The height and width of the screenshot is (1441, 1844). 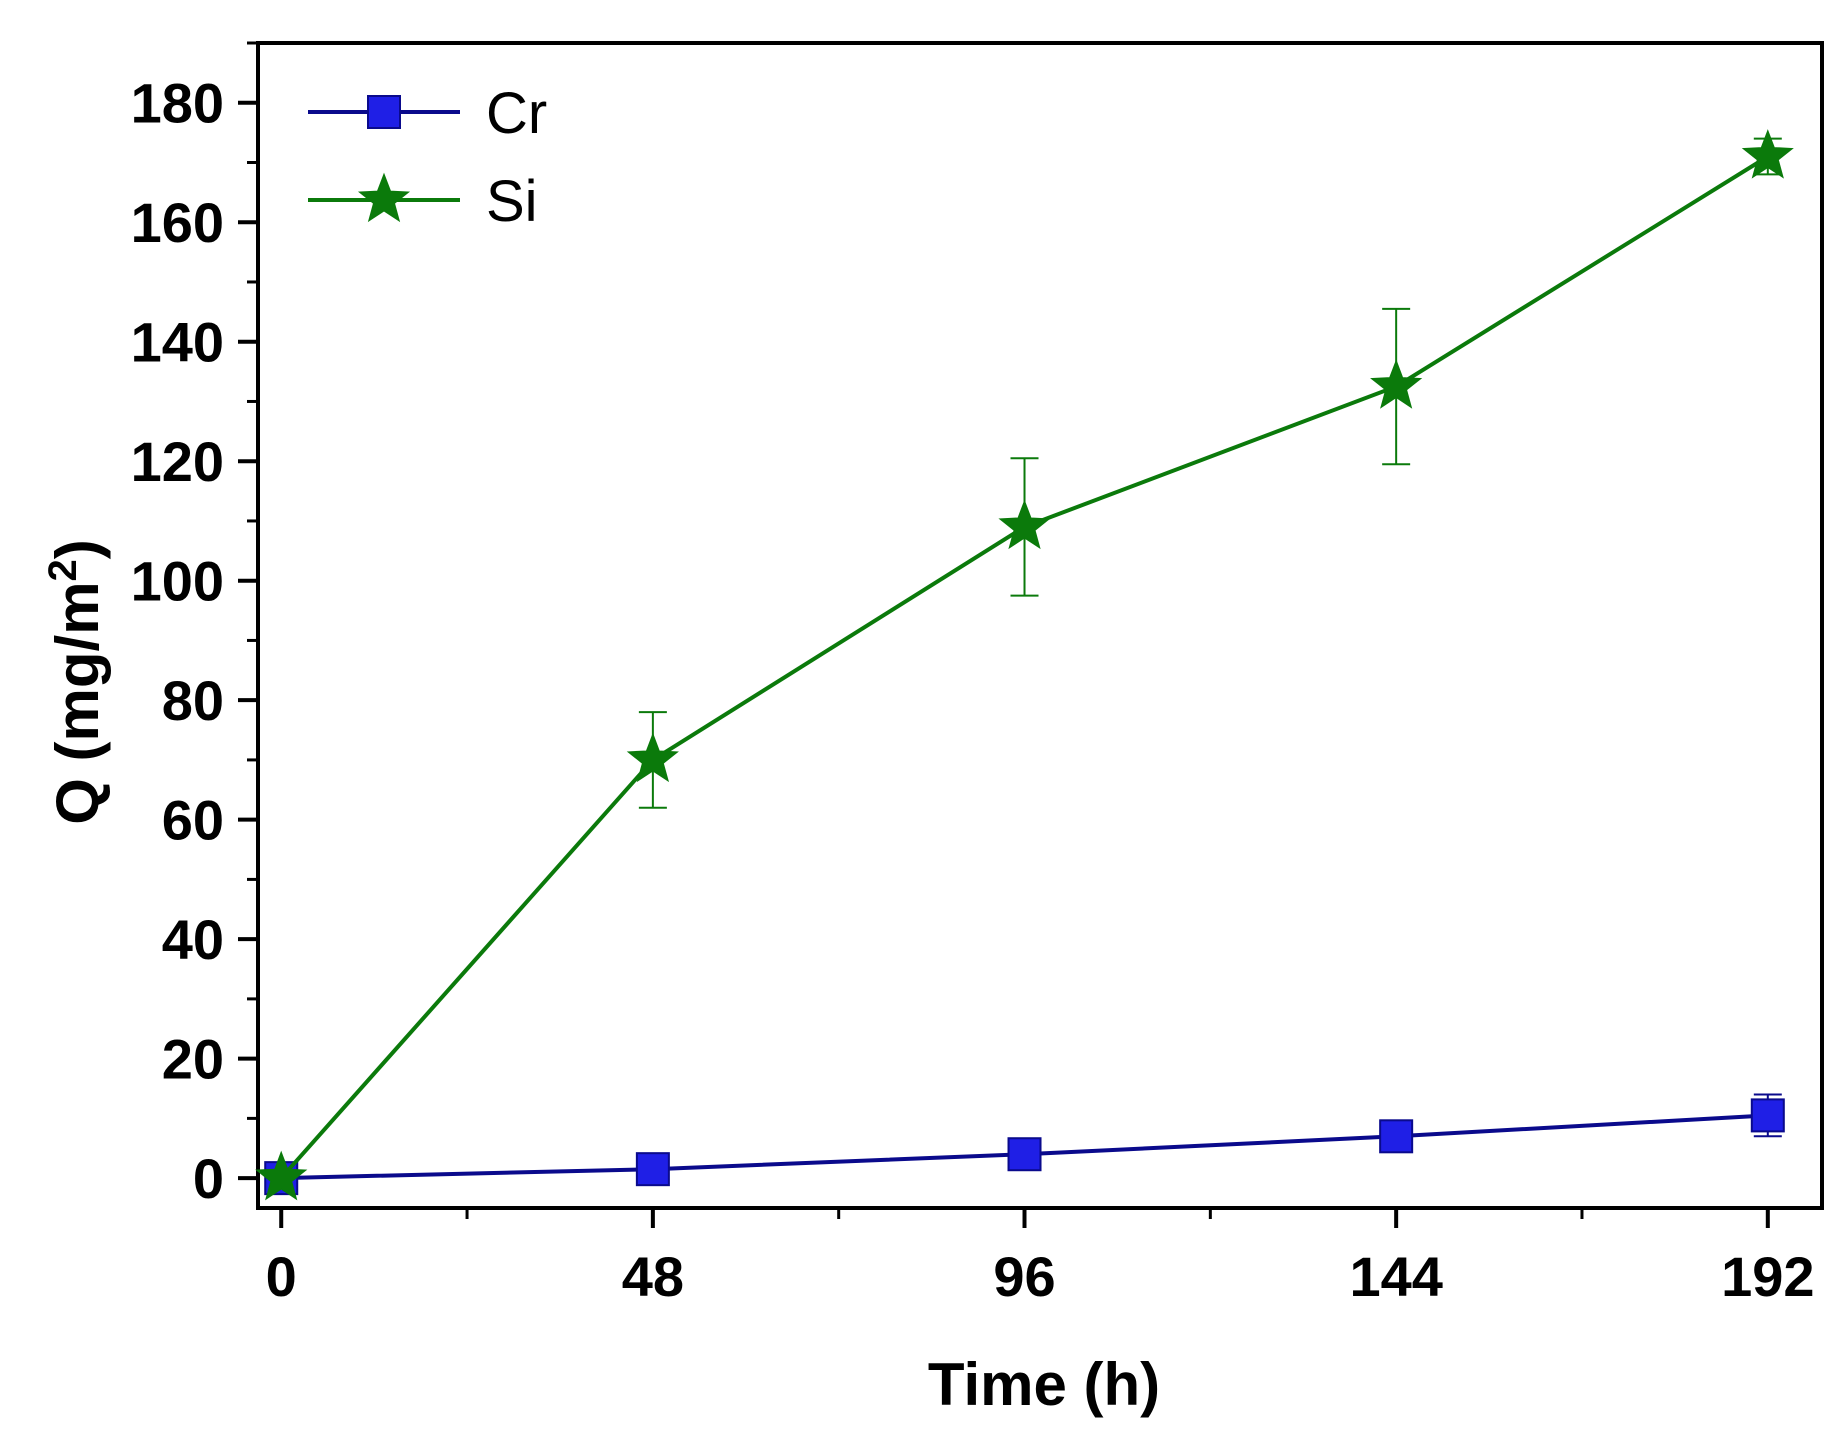 I want to click on y-tick-label: 140, so click(x=177, y=342).